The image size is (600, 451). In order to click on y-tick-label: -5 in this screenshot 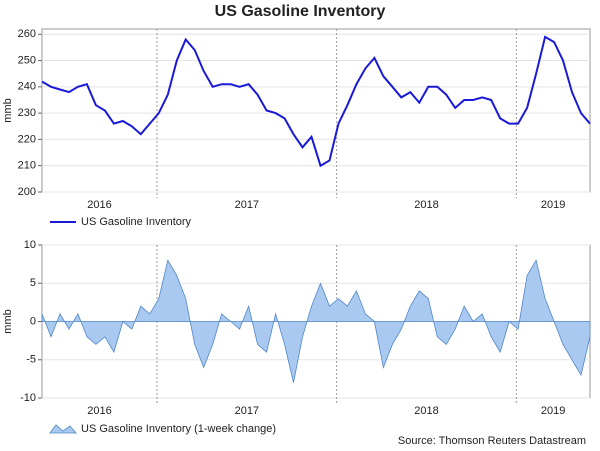, I will do `click(31, 360)`.